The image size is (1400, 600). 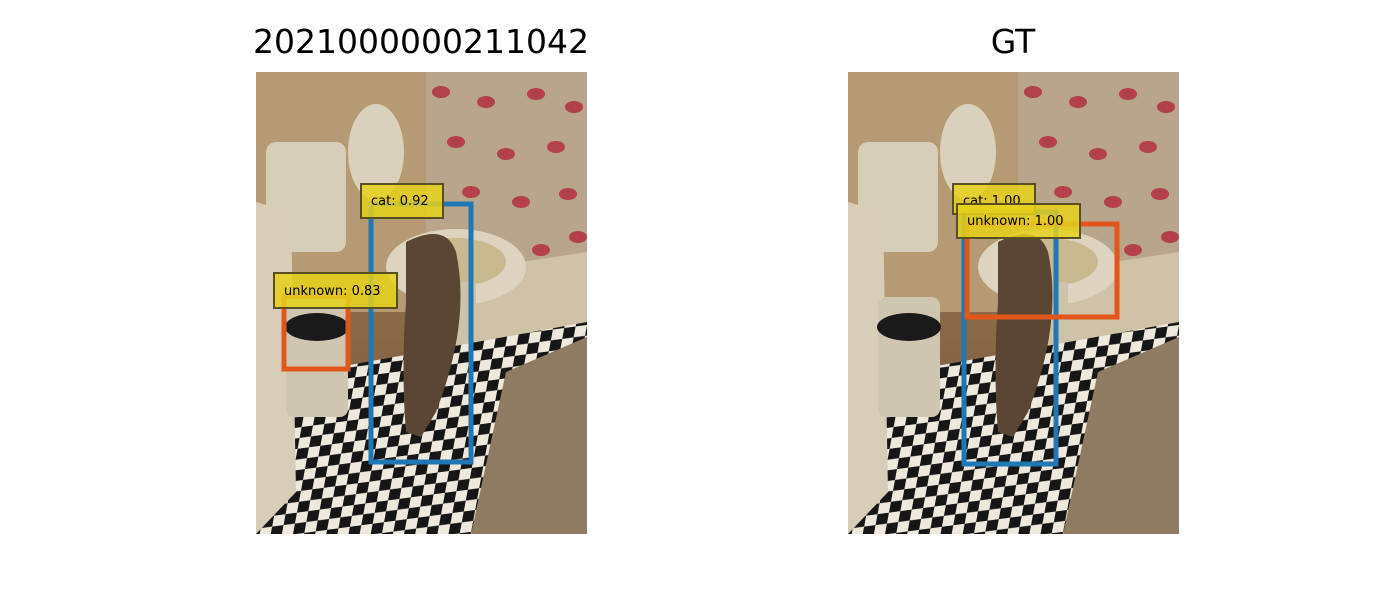 I want to click on panel-title-prediction: 2021000000211042, so click(x=421, y=41).